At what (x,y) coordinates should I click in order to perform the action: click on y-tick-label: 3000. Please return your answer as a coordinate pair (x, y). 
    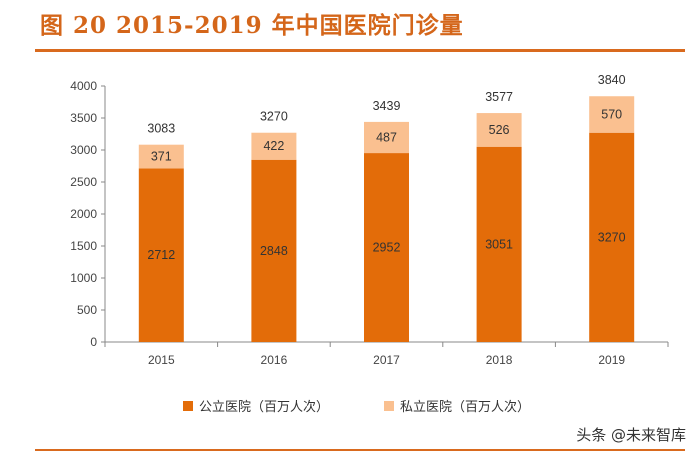
    Looking at the image, I should click on (83, 150).